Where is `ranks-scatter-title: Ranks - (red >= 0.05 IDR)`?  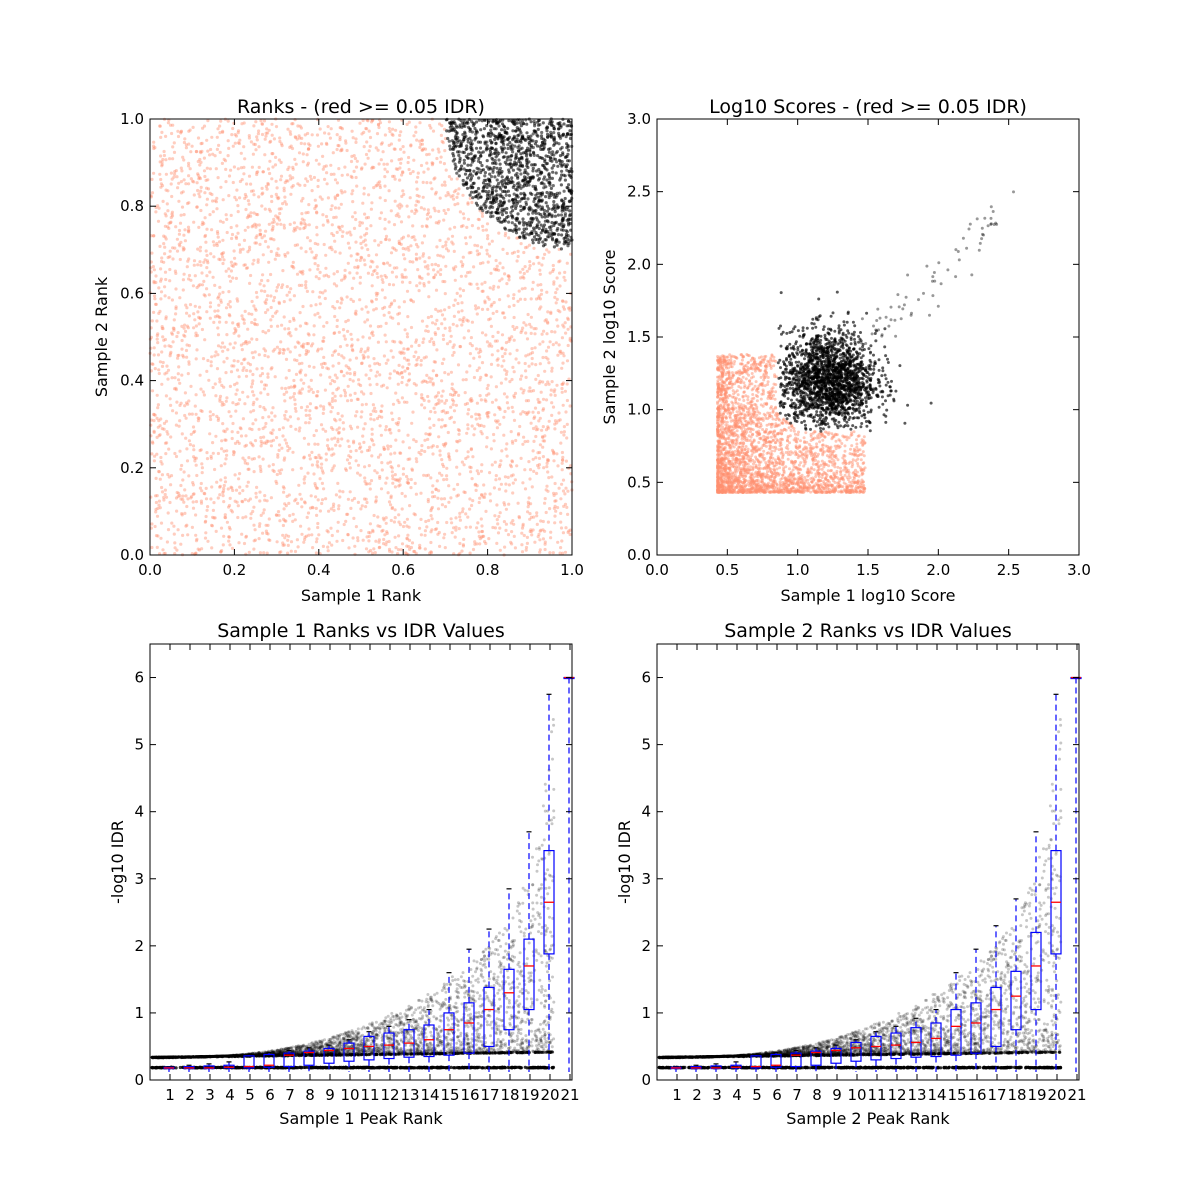
ranks-scatter-title: Ranks - (red >= 0.05 IDR) is located at coordinates (361, 107).